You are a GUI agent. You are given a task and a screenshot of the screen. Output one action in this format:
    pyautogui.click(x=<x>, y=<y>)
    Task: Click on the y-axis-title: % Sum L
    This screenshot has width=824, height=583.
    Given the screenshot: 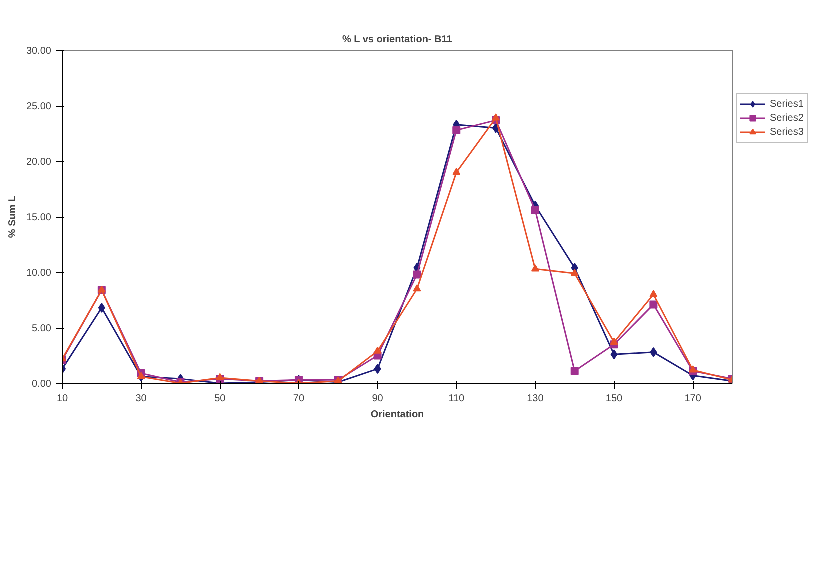 What is the action you would take?
    pyautogui.click(x=12, y=217)
    